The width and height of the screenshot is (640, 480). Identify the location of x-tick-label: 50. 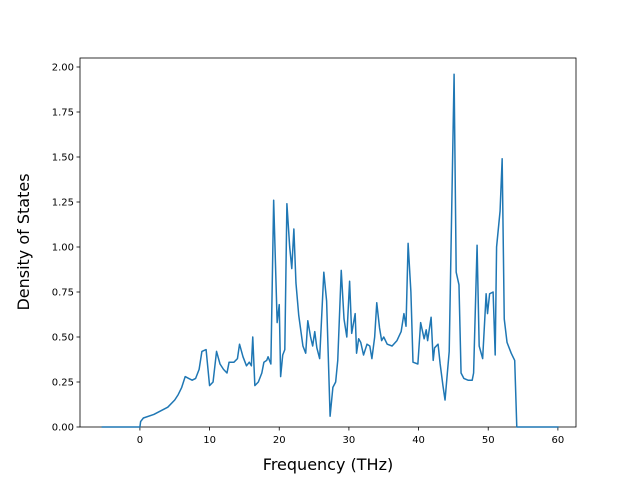
(488, 440).